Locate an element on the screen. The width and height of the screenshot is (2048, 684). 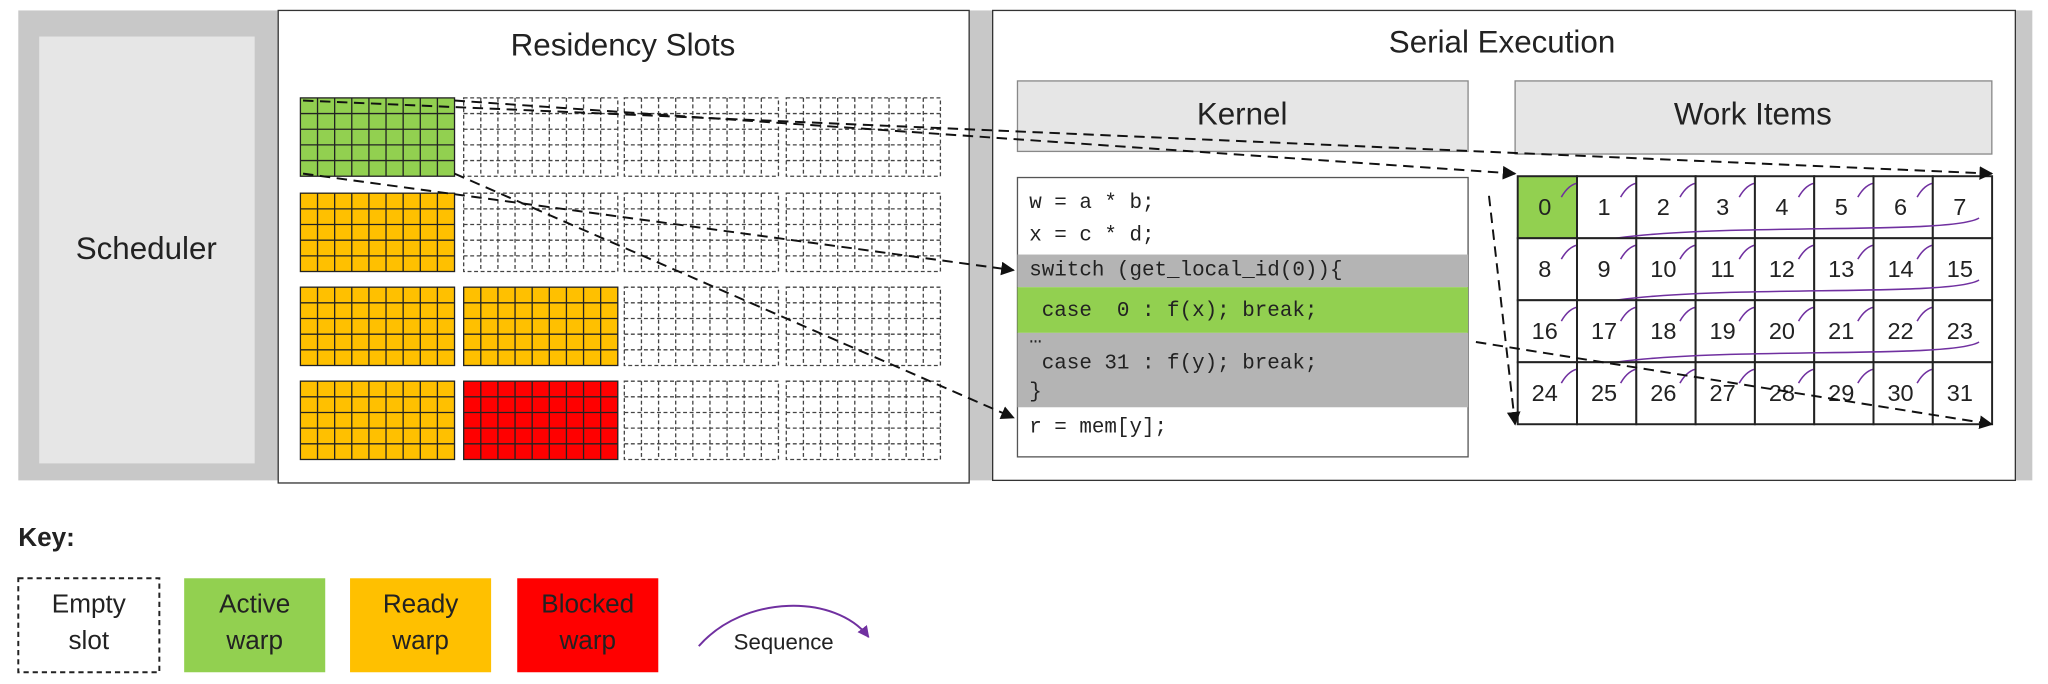
work-item-id: 30 is located at coordinates (1900, 393).